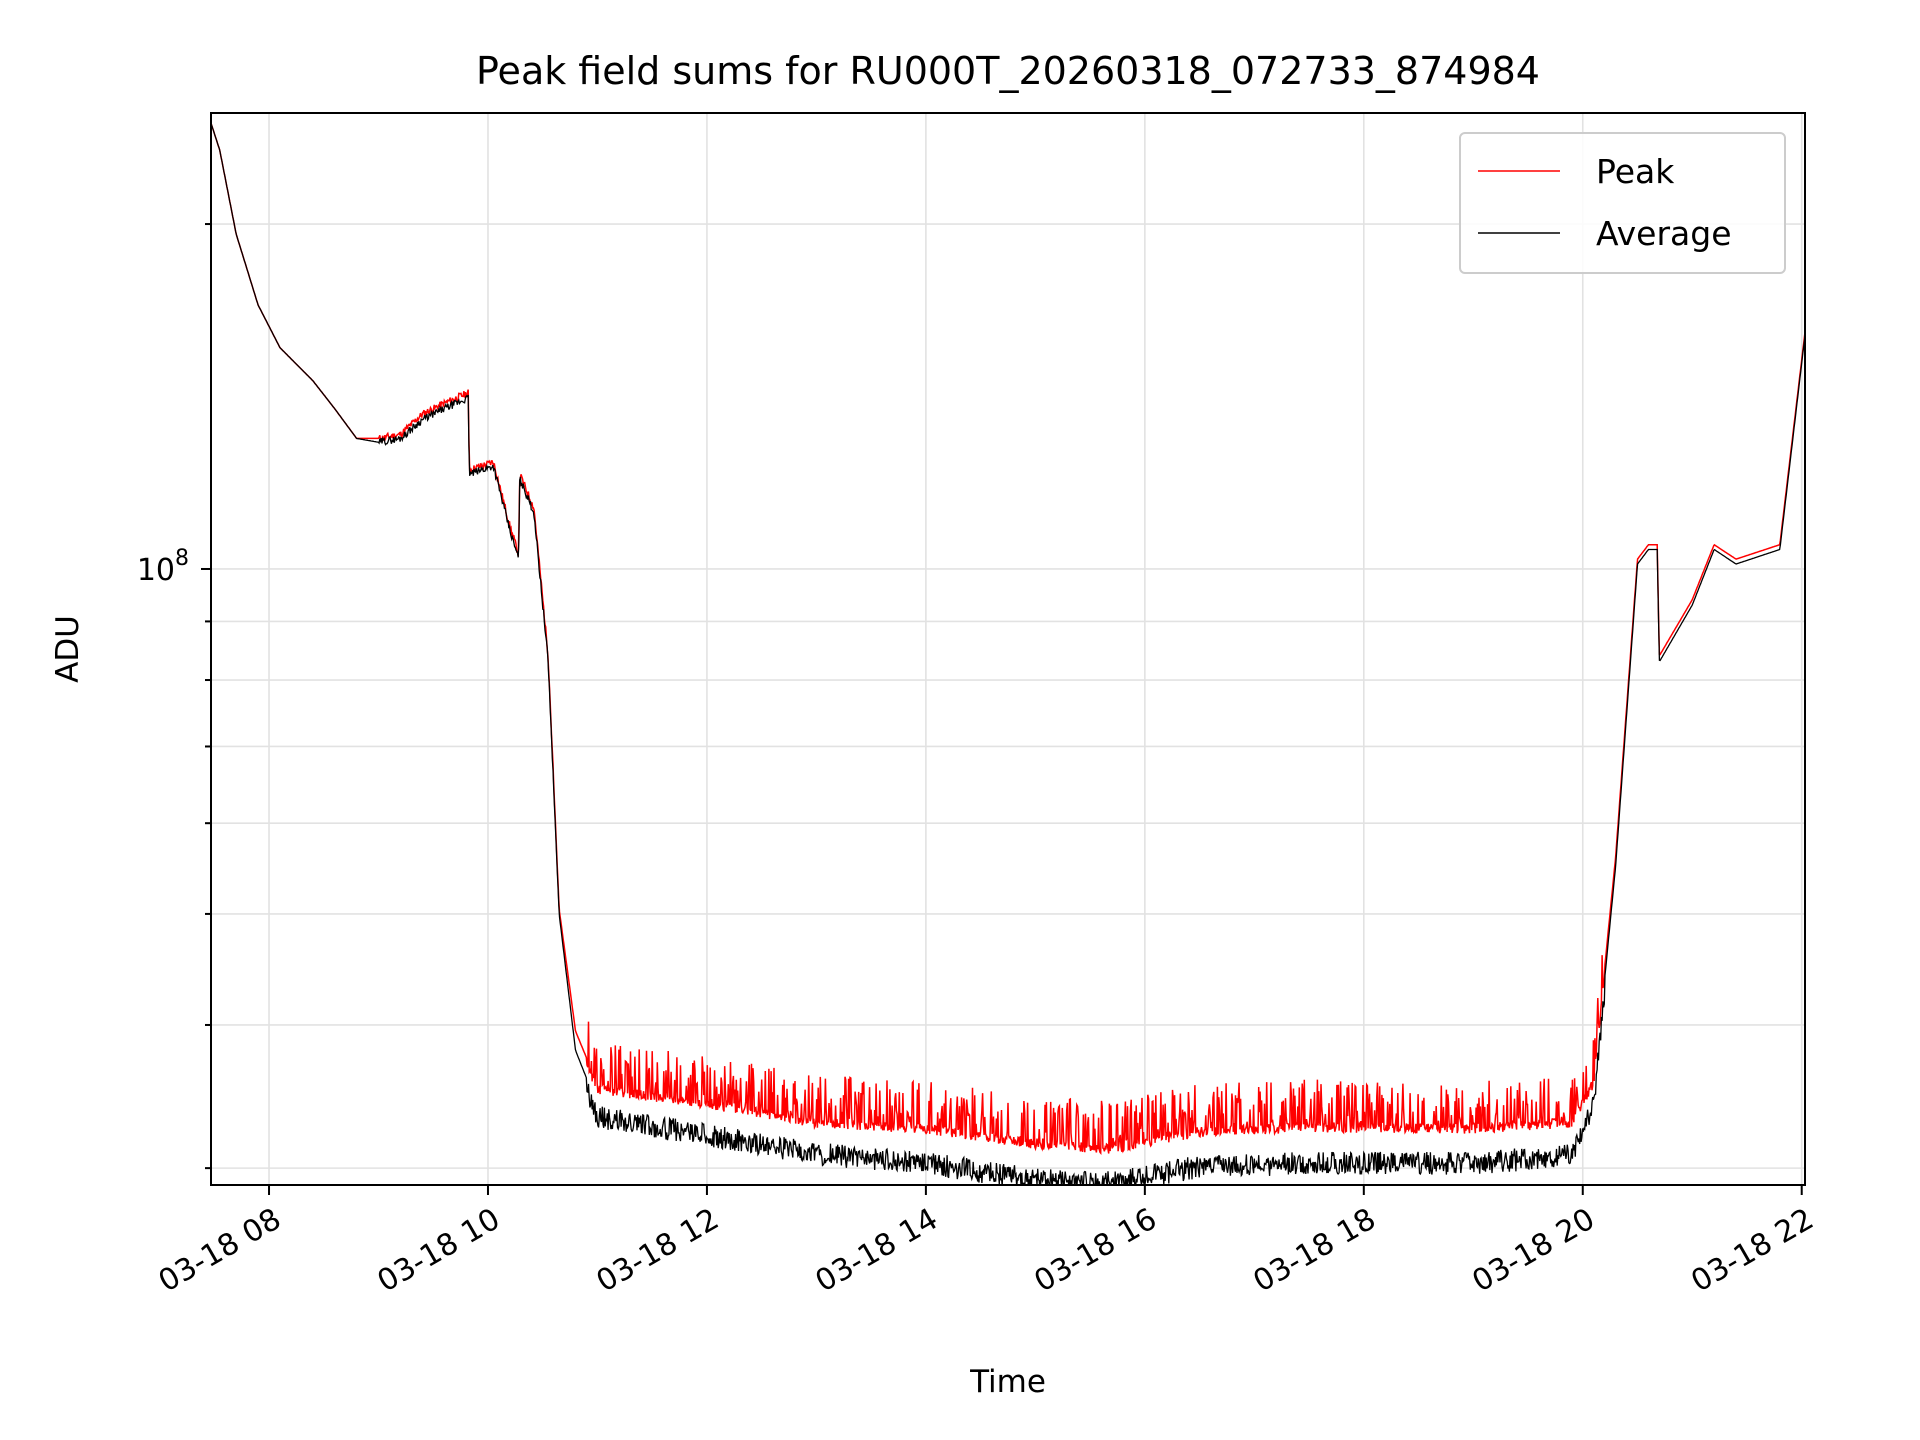  Describe the element at coordinates (1635, 171) in the screenshot. I see `legend-label-peak: Peak` at that location.